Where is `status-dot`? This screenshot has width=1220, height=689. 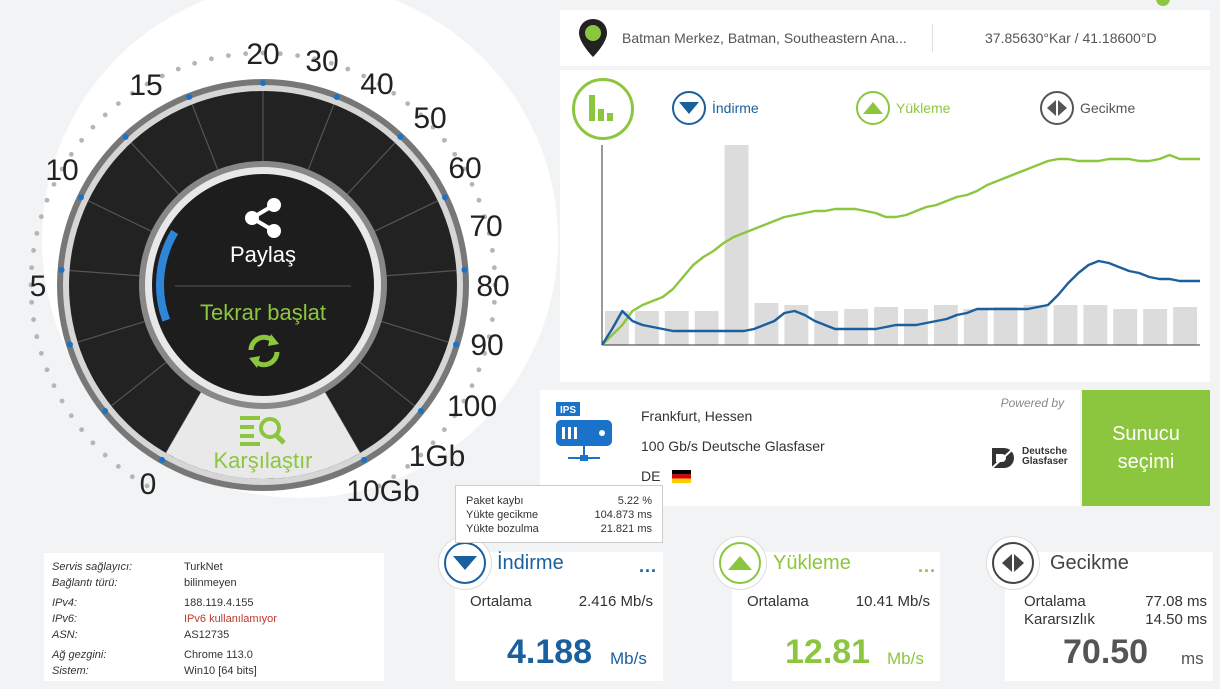
status-dot is located at coordinates (1163, 3).